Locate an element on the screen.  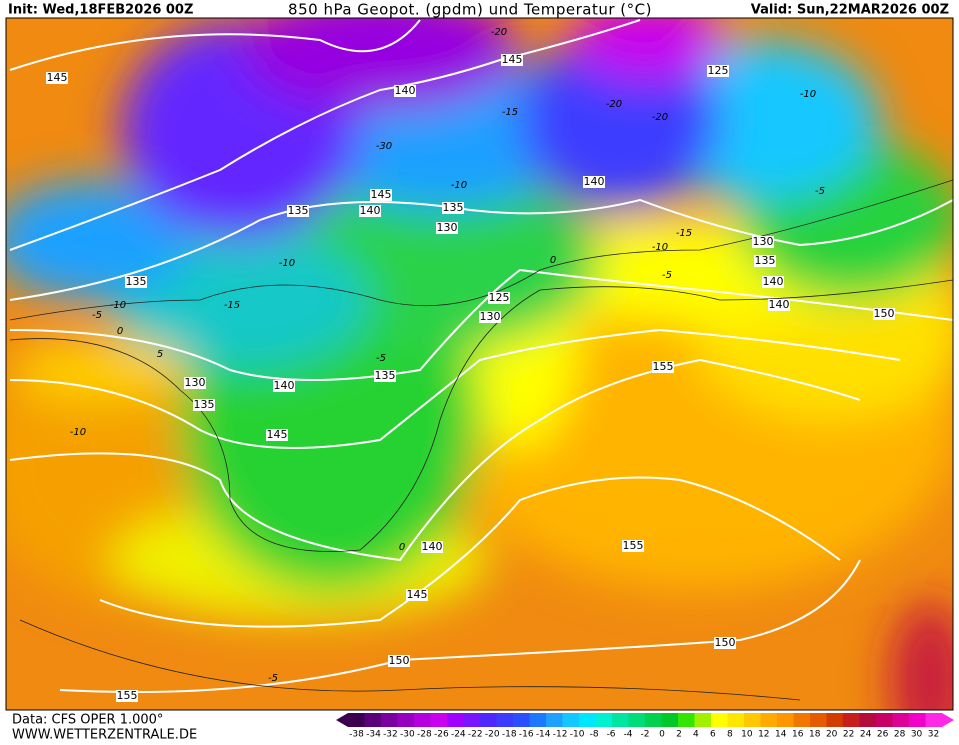
init-time: Init: Wed,18FEB2026 00Z is located at coordinates (100, 10).